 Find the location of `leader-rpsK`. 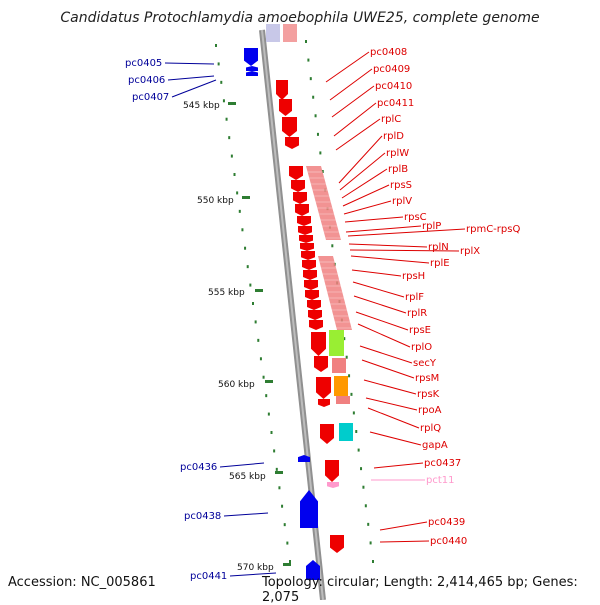

leader-rpsK is located at coordinates (390, 387).